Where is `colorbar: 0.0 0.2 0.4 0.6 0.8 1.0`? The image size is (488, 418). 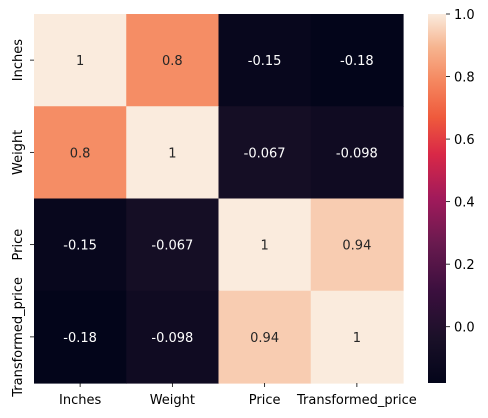 colorbar: 0.0 0.2 0.4 0.6 0.8 1.0 is located at coordinates (451, 195).